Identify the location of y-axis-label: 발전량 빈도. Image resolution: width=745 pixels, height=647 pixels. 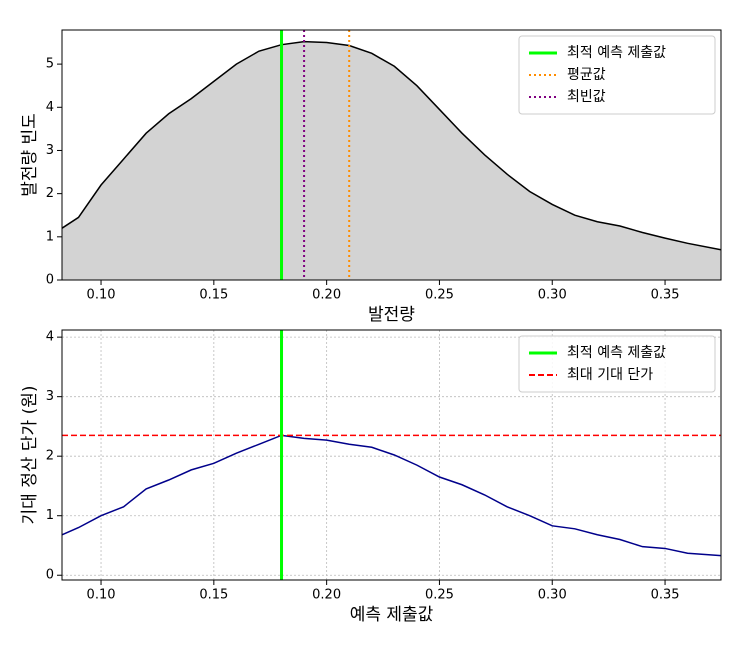
(30, 155).